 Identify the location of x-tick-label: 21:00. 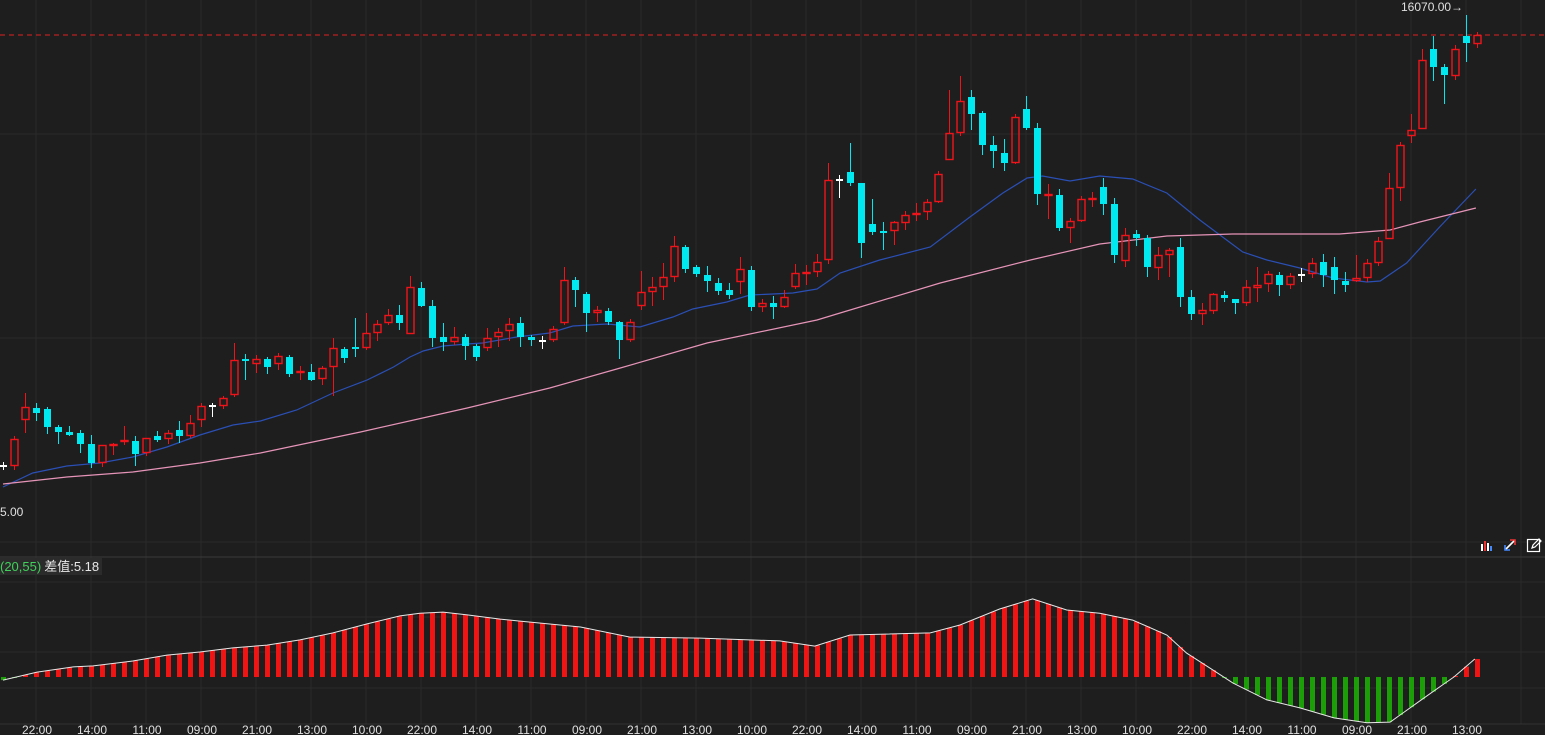
(1027, 729).